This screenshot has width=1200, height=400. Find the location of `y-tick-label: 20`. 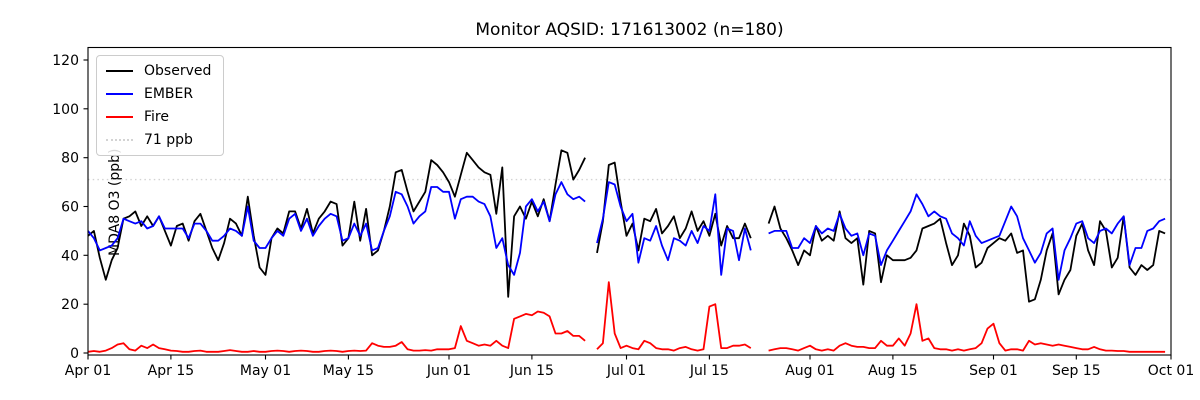

y-tick-label: 20 is located at coordinates (70, 305).